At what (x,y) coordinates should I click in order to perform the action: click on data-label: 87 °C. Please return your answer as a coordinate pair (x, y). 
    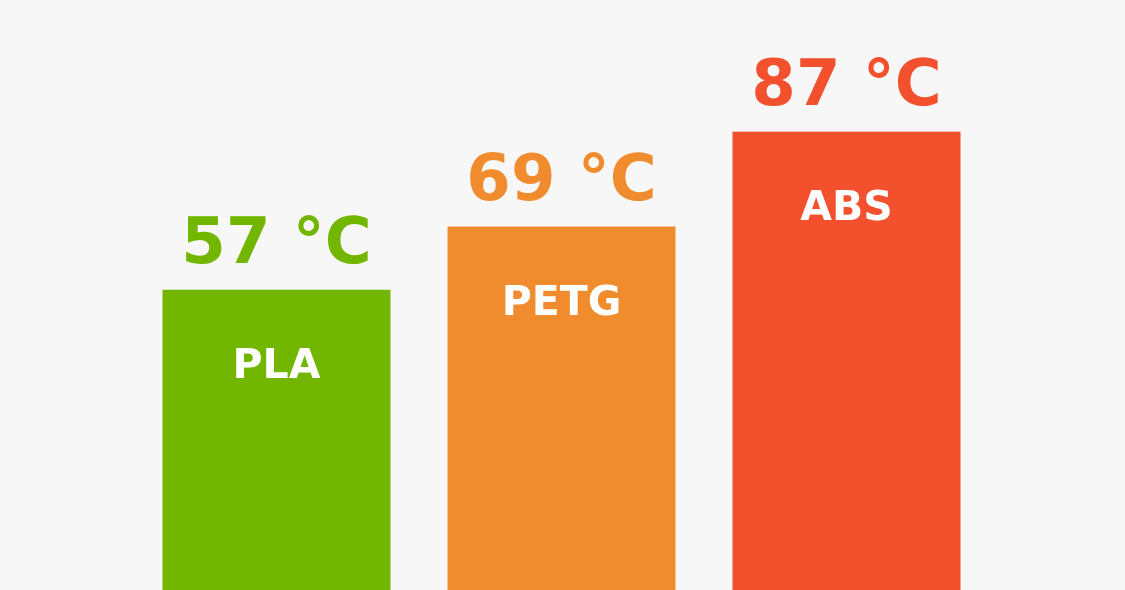
    Looking at the image, I should click on (846, 82).